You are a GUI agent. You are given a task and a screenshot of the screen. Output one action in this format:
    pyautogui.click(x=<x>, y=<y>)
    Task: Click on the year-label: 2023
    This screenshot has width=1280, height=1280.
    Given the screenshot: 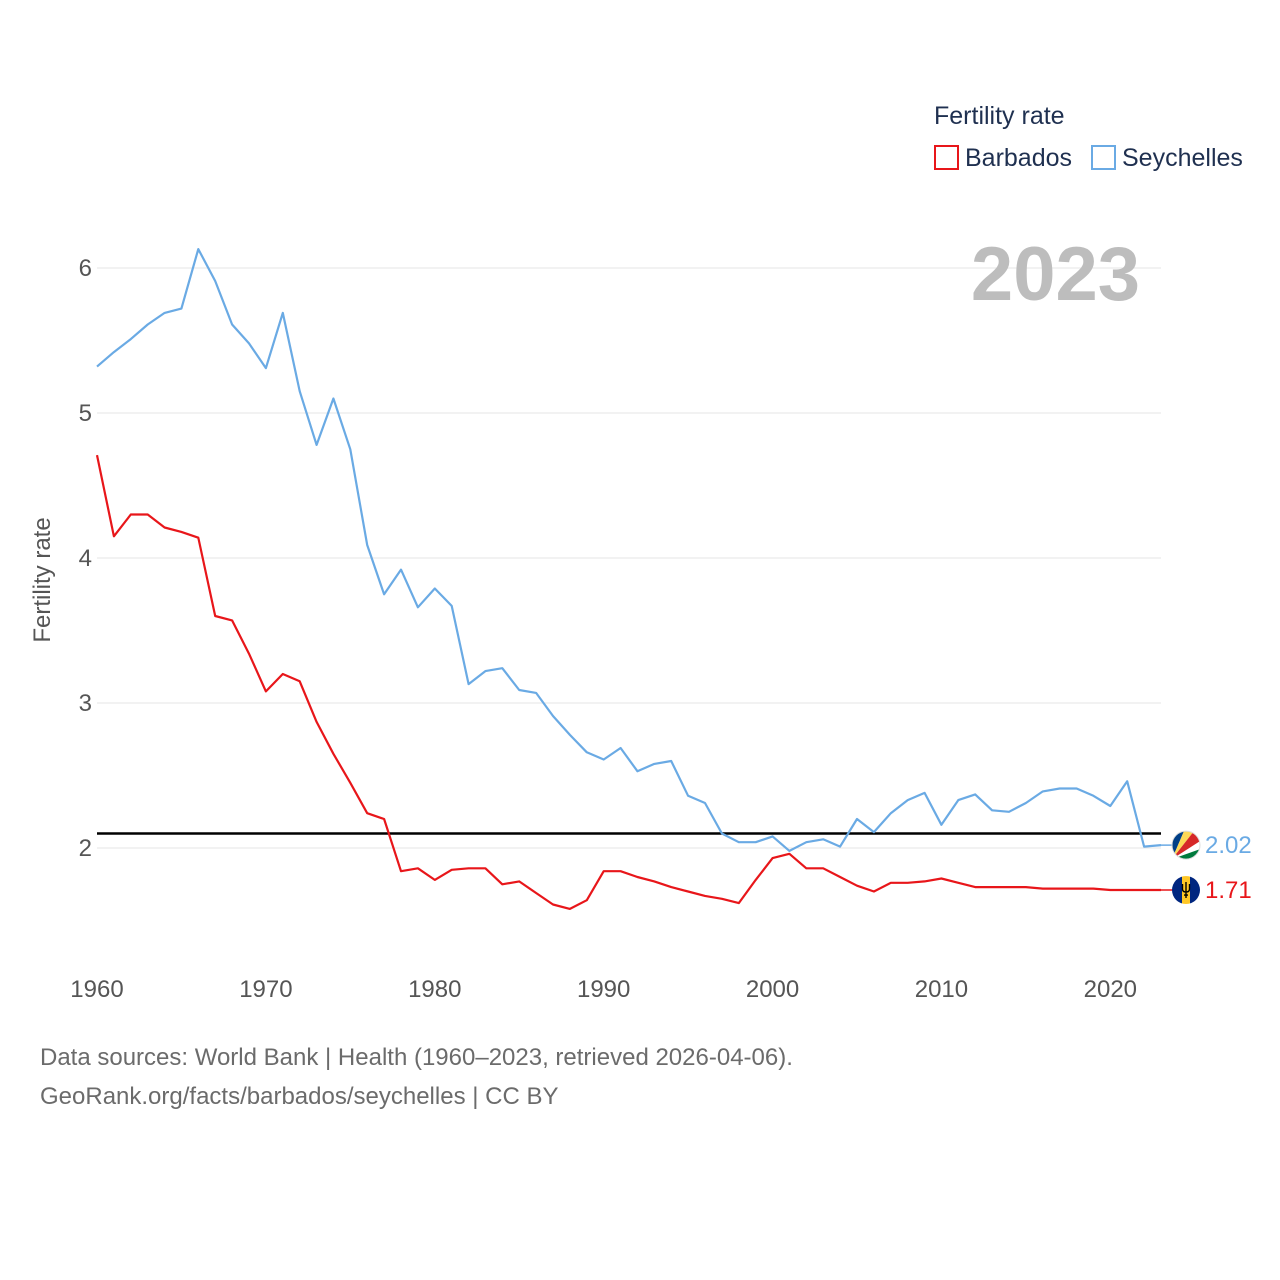 What is the action you would take?
    pyautogui.click(x=1055, y=274)
    